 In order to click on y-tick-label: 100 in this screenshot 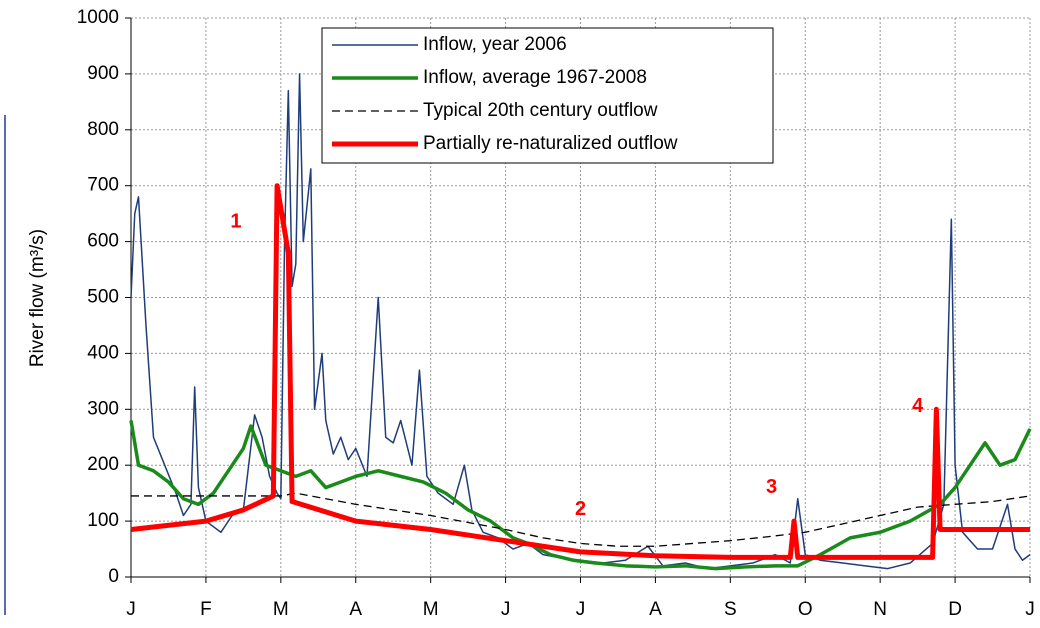, I will do `click(103, 520)`.